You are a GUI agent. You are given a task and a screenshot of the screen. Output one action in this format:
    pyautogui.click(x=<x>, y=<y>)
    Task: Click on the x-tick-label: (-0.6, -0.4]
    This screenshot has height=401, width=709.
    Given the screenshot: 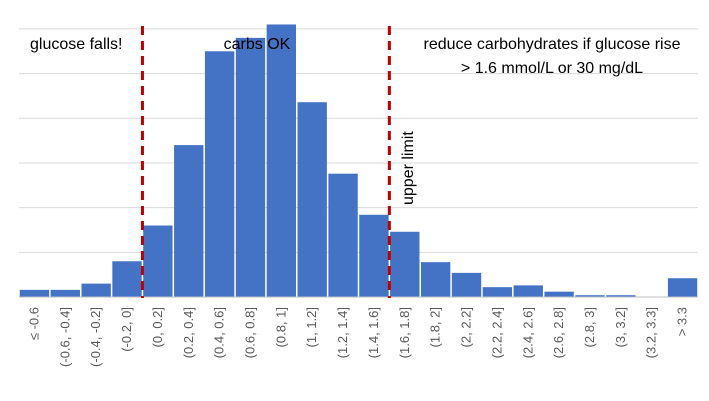 What is the action you would take?
    pyautogui.click(x=64, y=337)
    